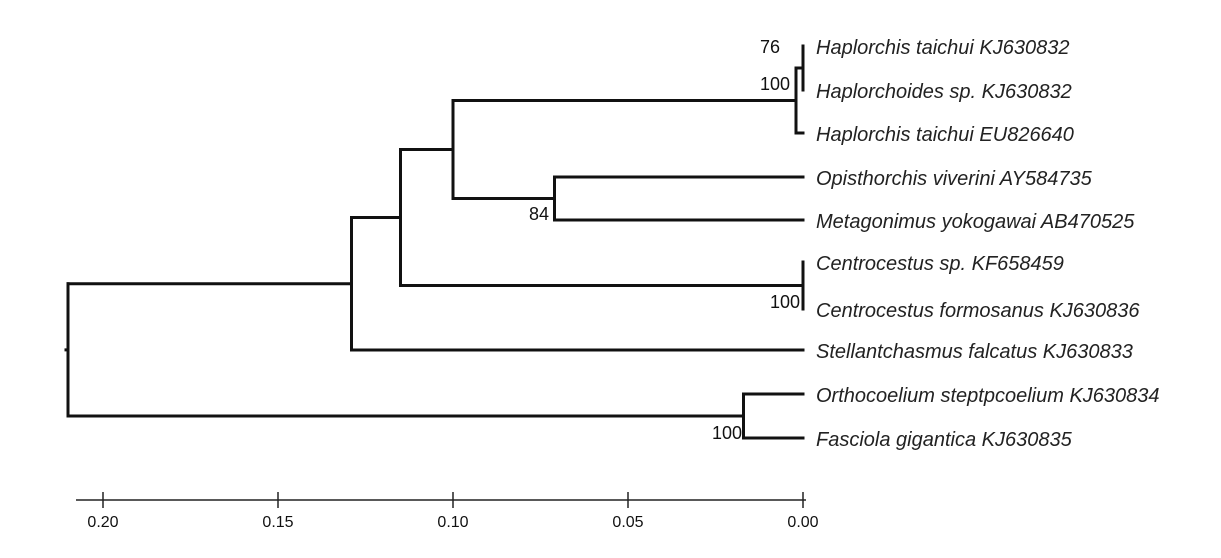 This screenshot has height=558, width=1221. I want to click on scale-tick-label: 0.10, so click(452, 522).